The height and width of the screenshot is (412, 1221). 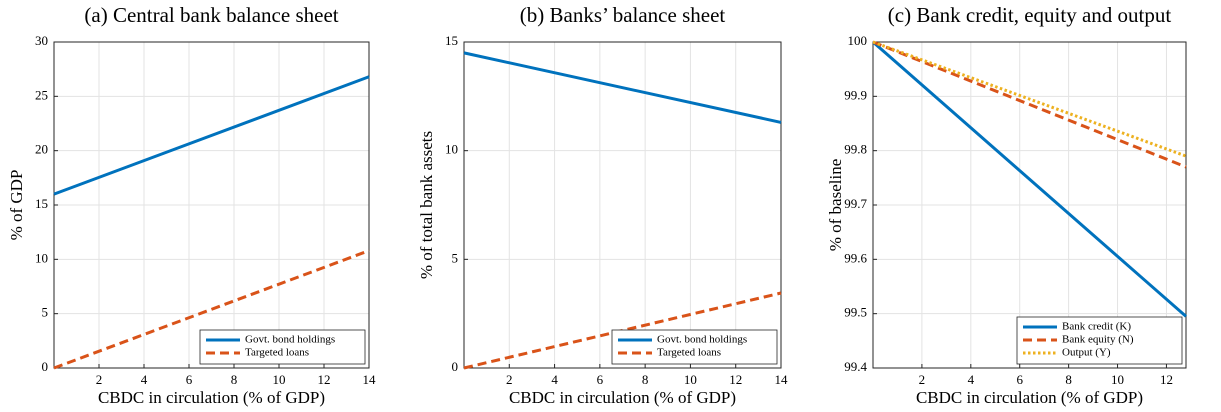 I want to click on y-axis-label: % of baseline, so click(x=835, y=205).